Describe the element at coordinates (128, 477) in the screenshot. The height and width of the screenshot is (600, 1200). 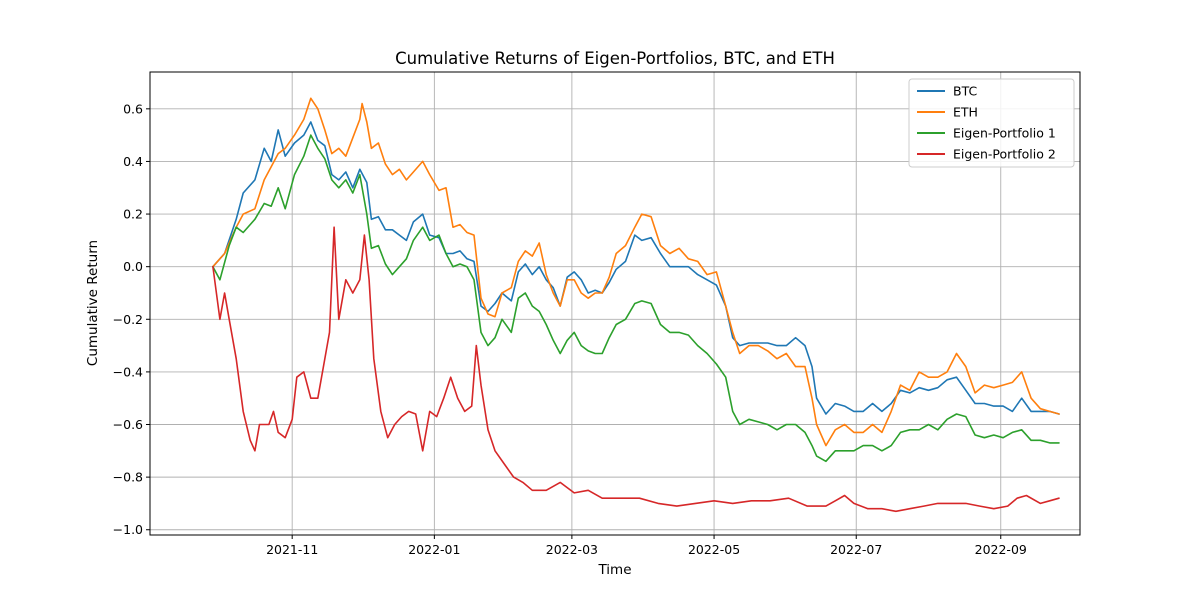
I see `y-tick-label: −0.8` at that location.